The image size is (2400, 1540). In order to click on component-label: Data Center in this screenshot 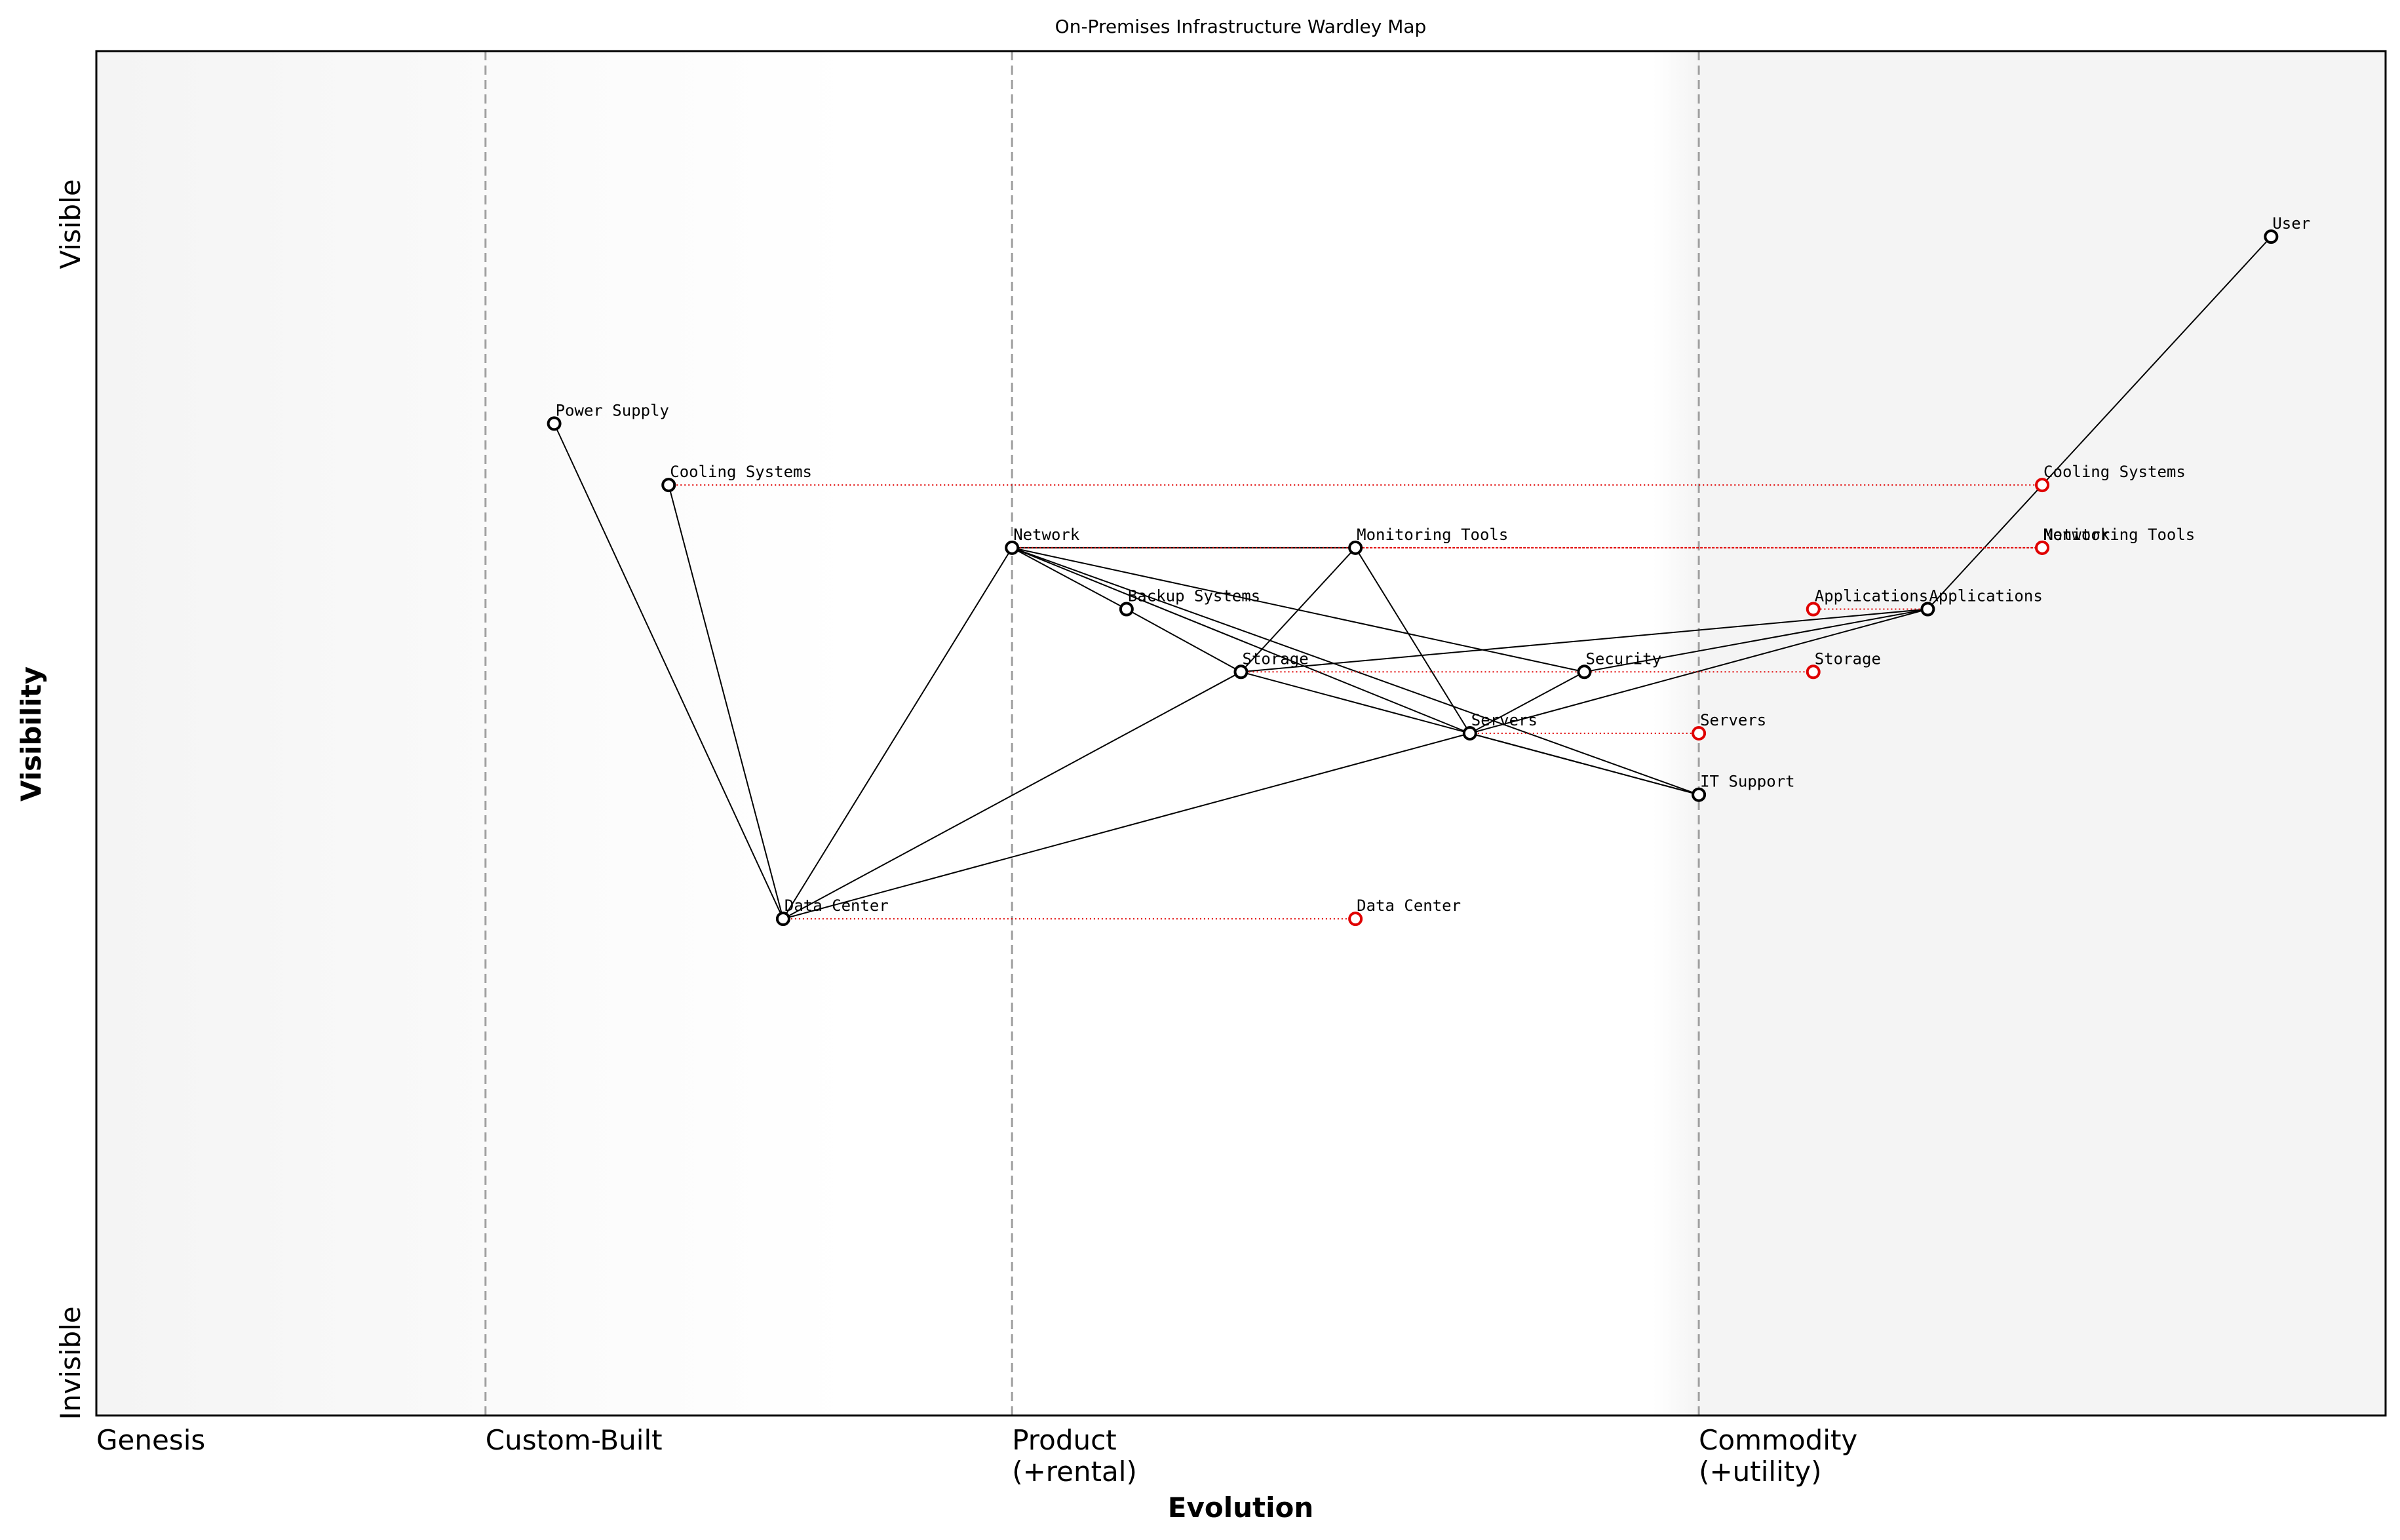, I will do `click(836, 905)`.